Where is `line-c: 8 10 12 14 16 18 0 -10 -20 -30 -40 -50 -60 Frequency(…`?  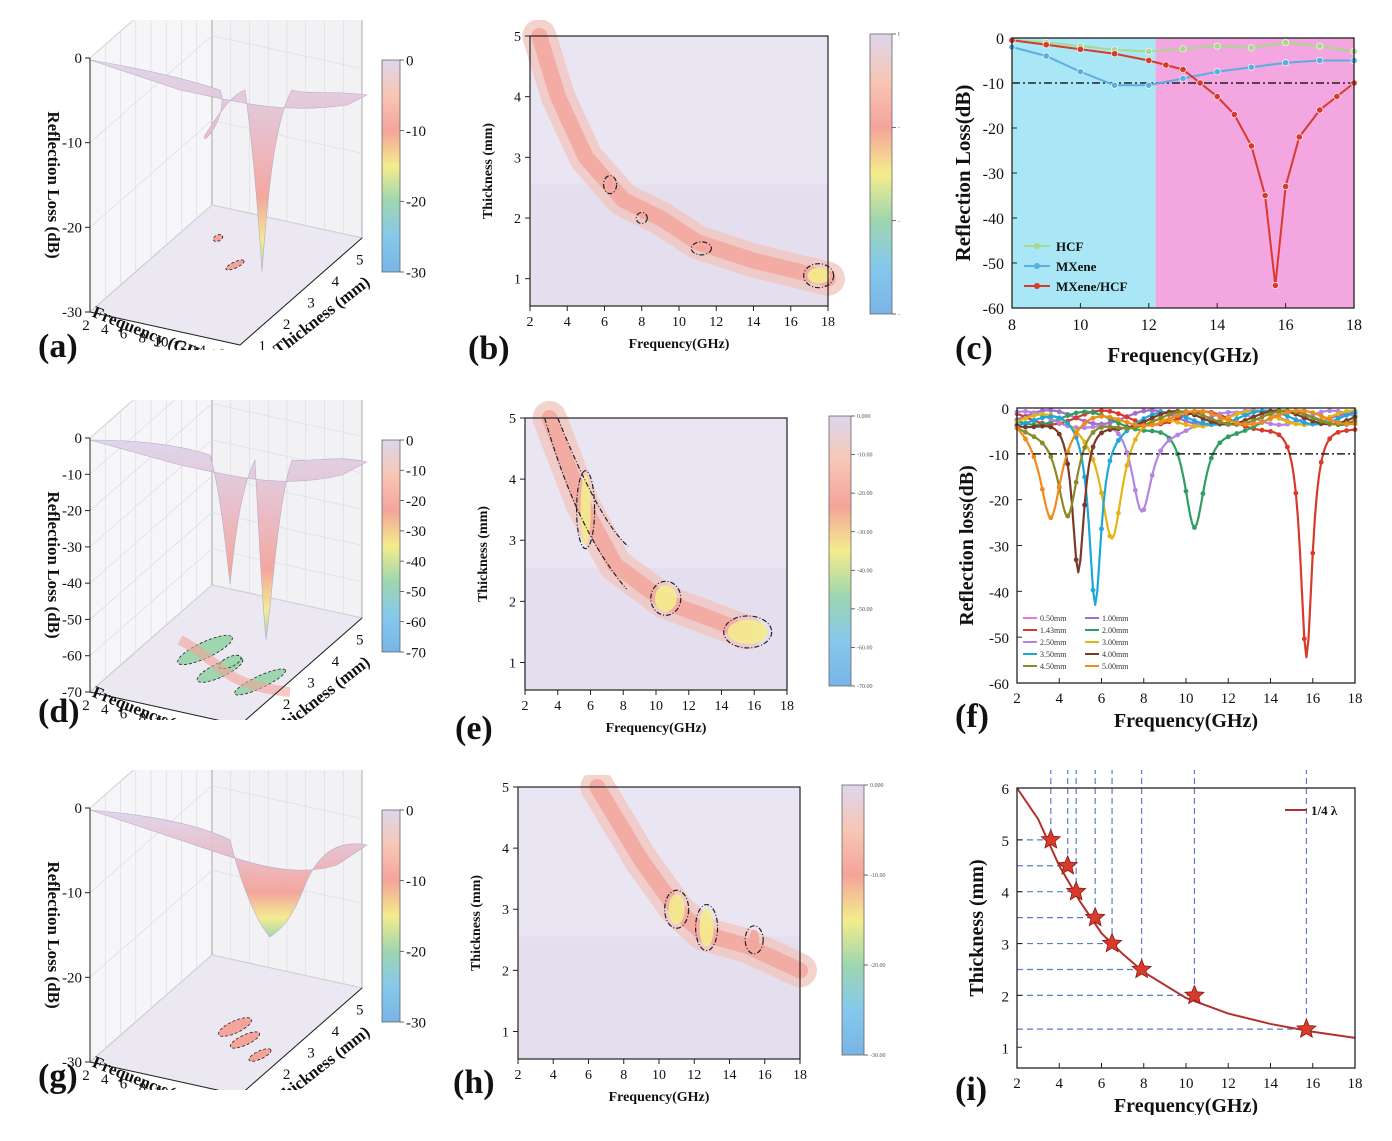 line-c: 8 10 12 14 16 18 0 -10 -20 -30 -40 -50 -60 Frequency(… is located at coordinates (1156, 198).